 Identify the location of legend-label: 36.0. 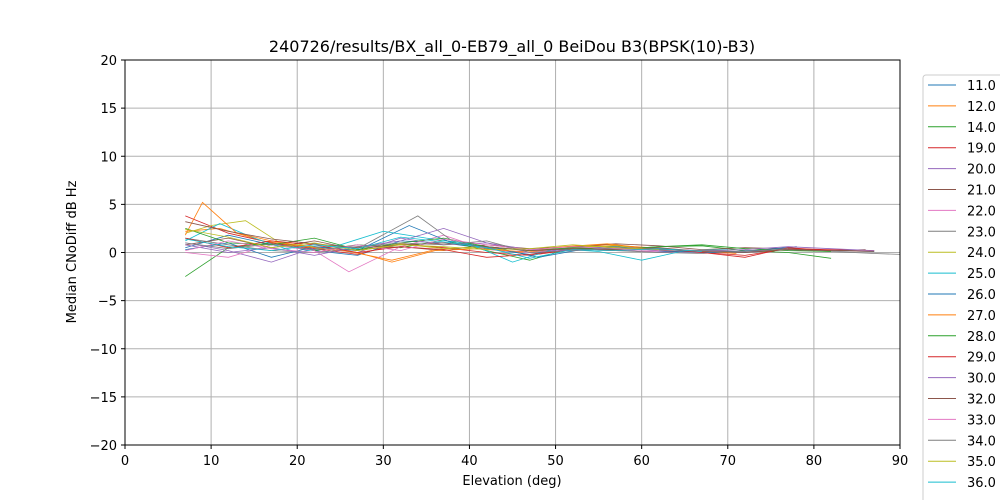
(981, 483).